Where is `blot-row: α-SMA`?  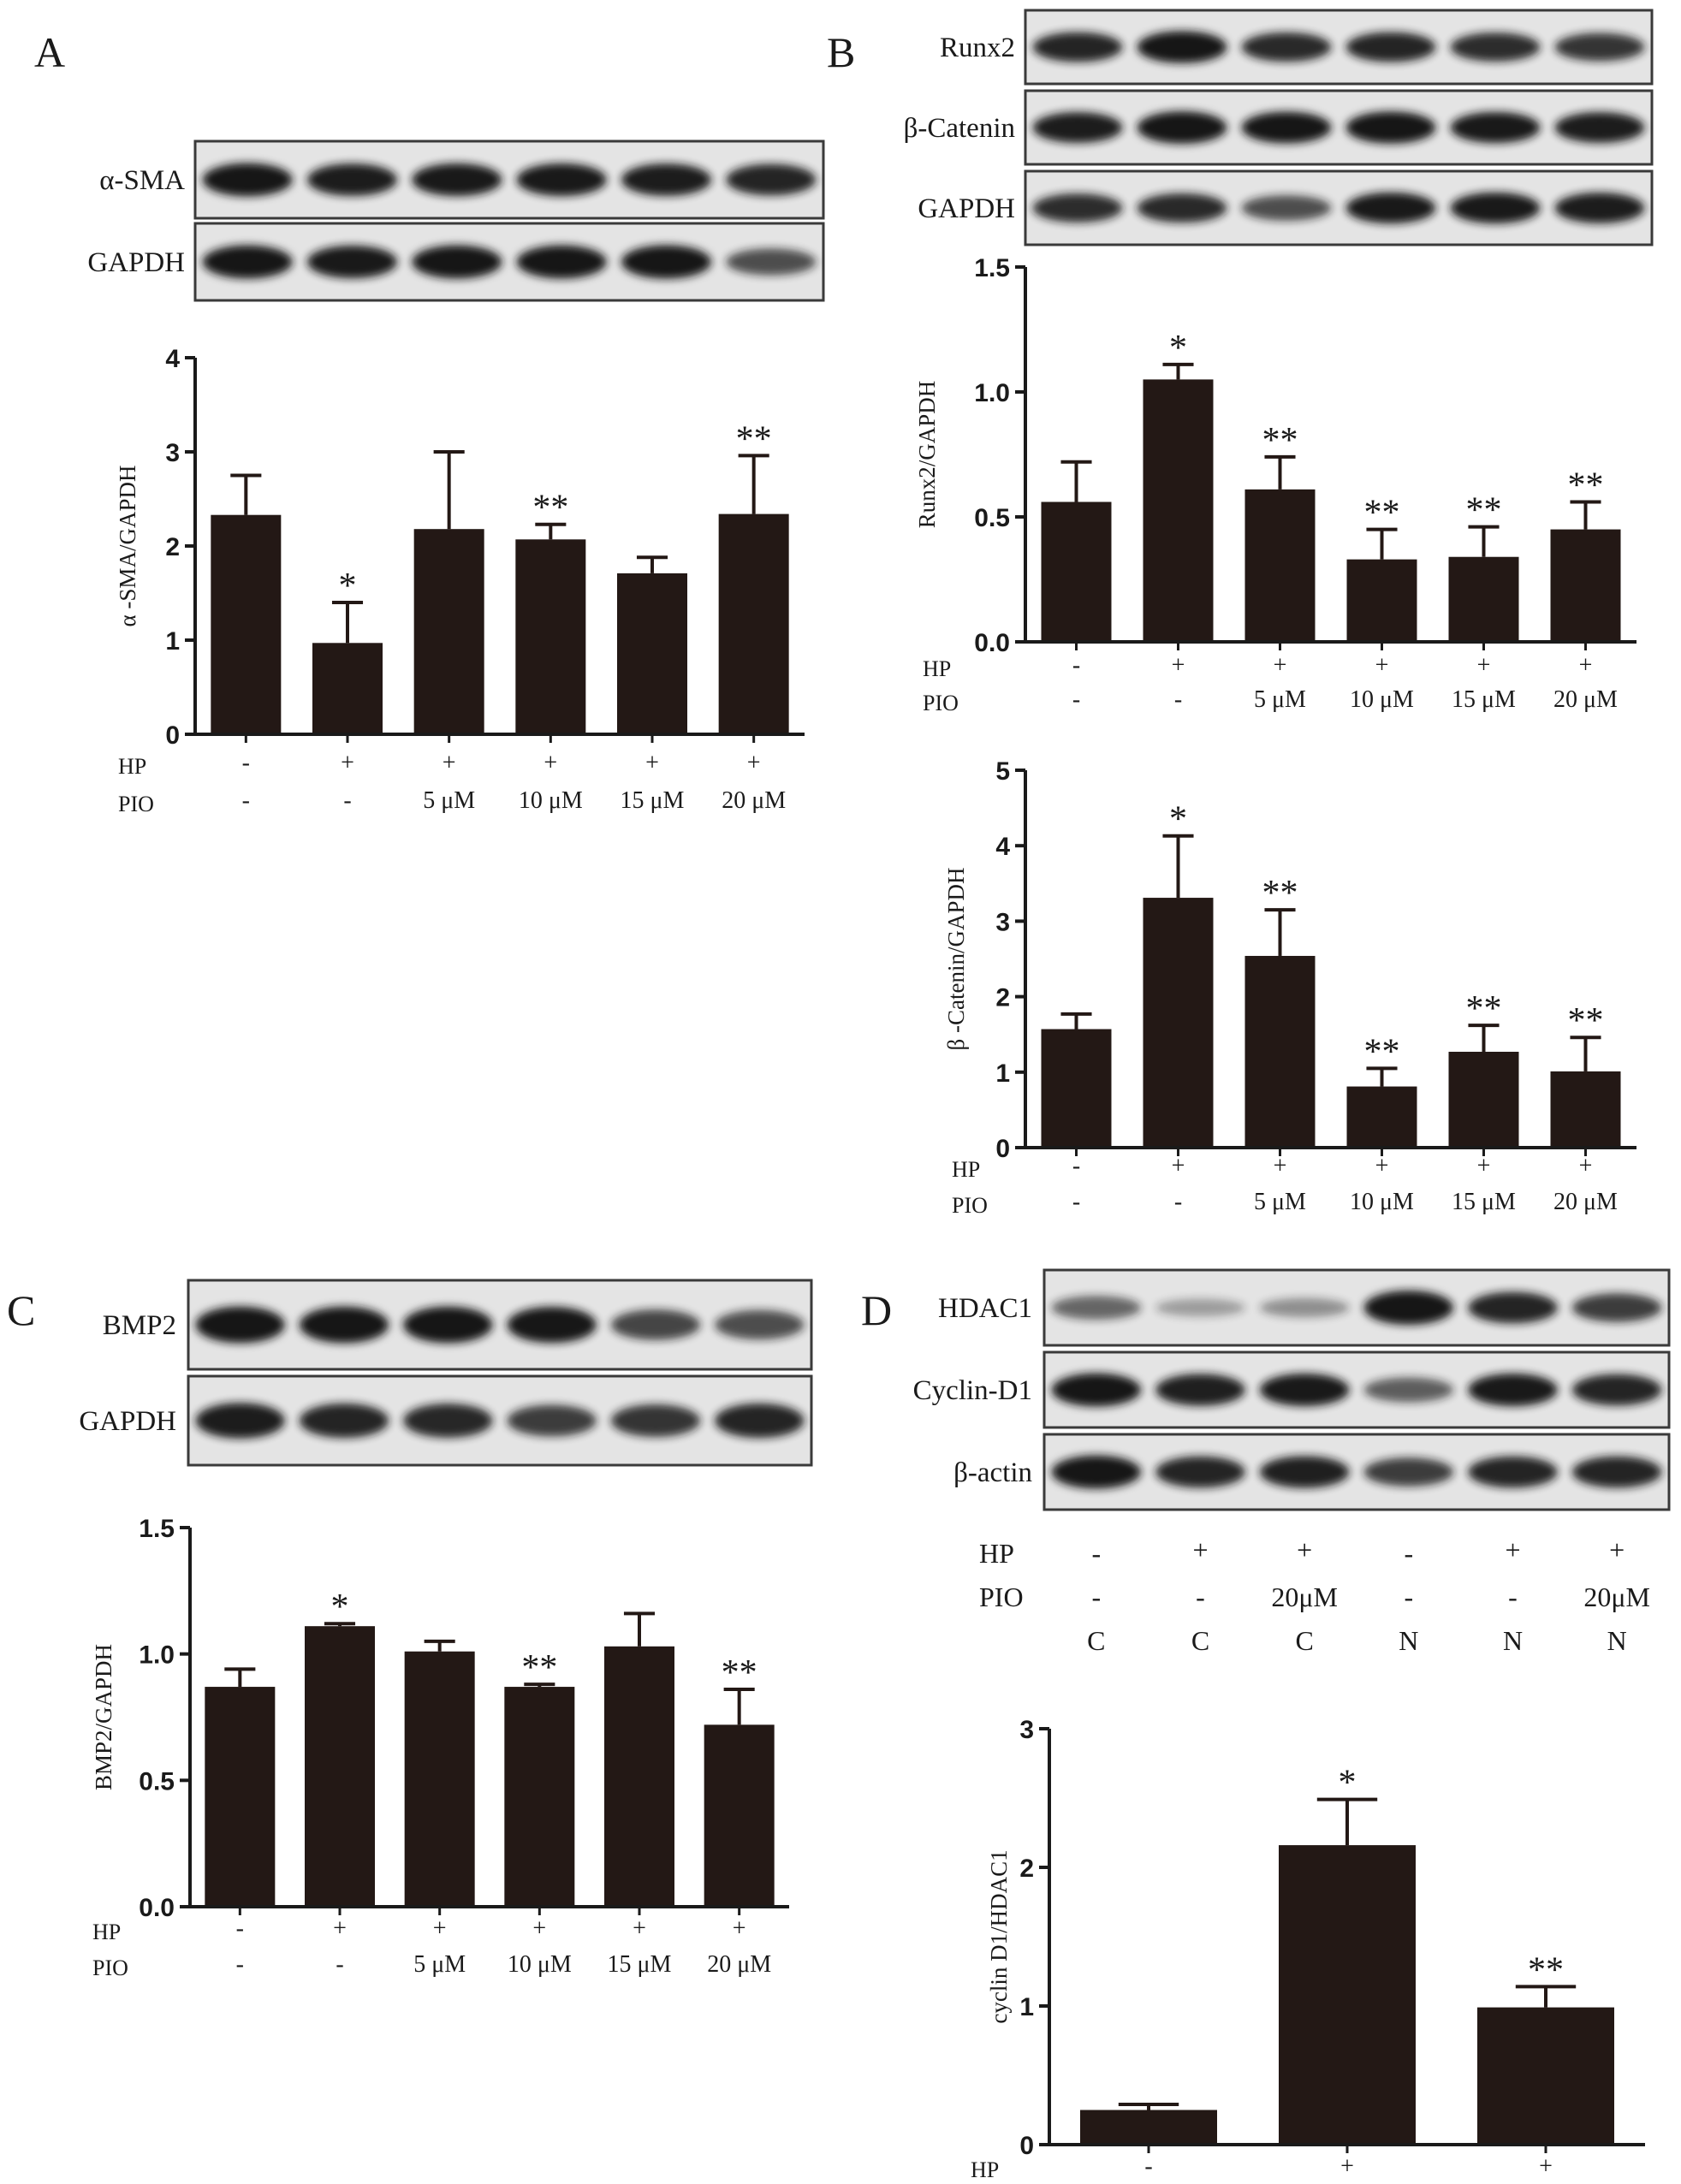 blot-row: α-SMA is located at coordinates (462, 179).